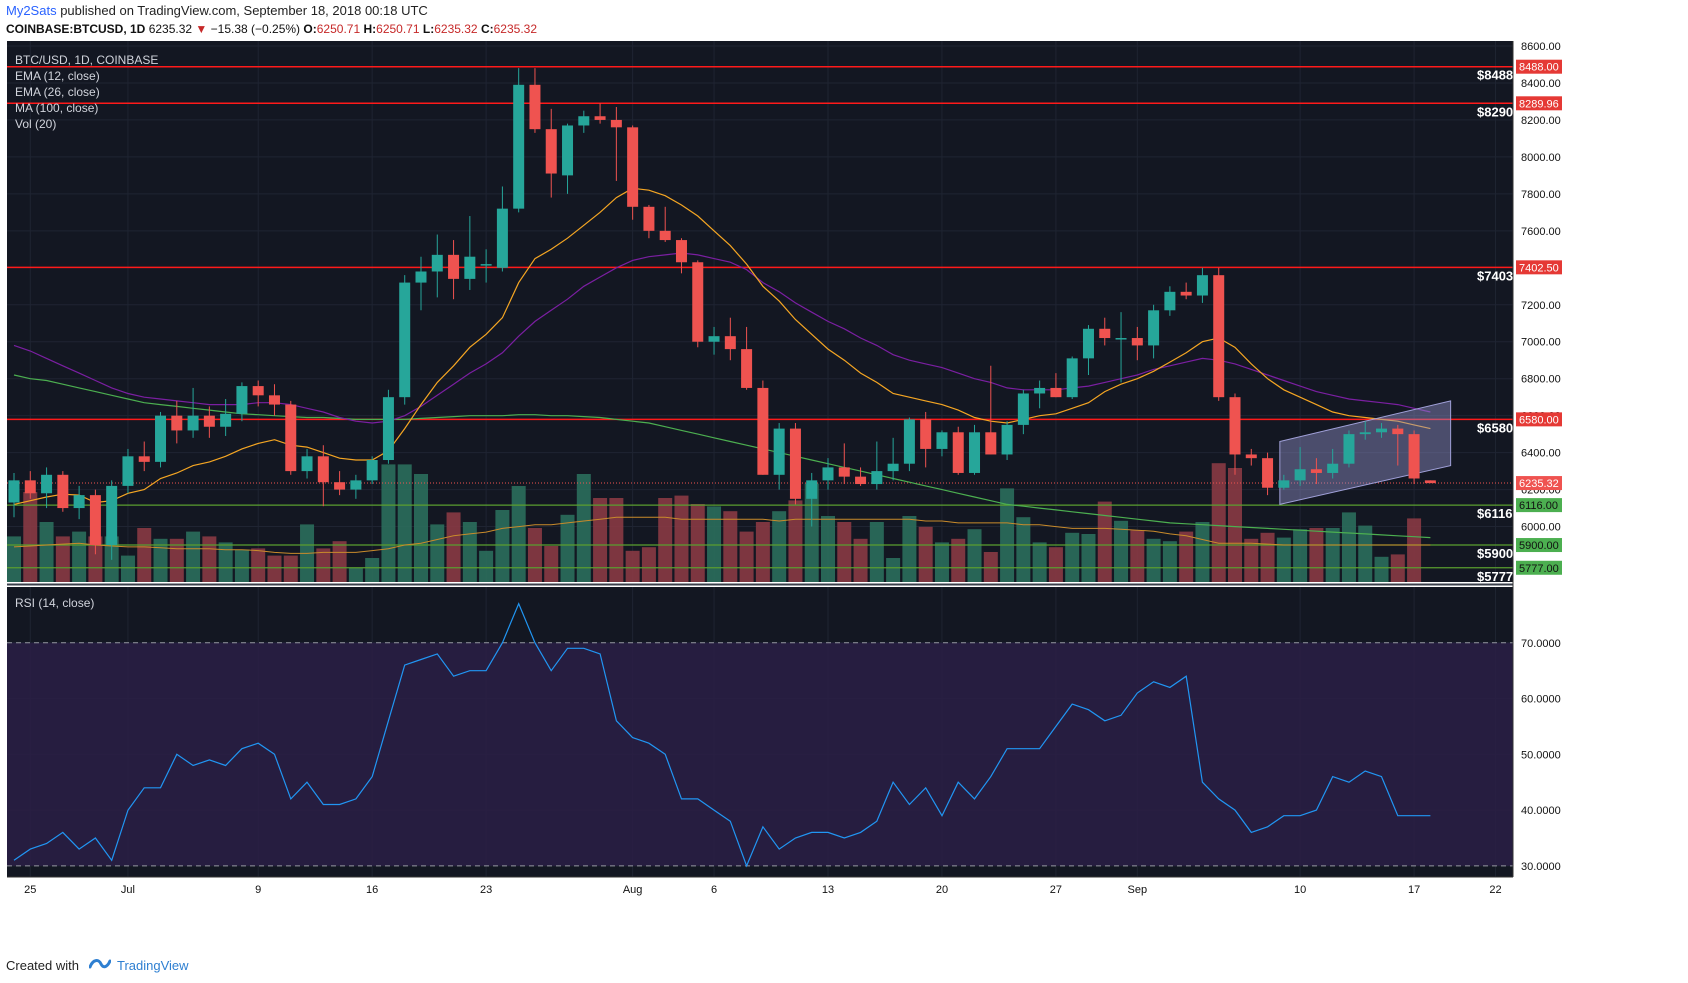 Image resolution: width=1688 pixels, height=983 pixels. What do you see at coordinates (1495, 427) in the screenshot?
I see `level-text-label: $6580` at bounding box center [1495, 427].